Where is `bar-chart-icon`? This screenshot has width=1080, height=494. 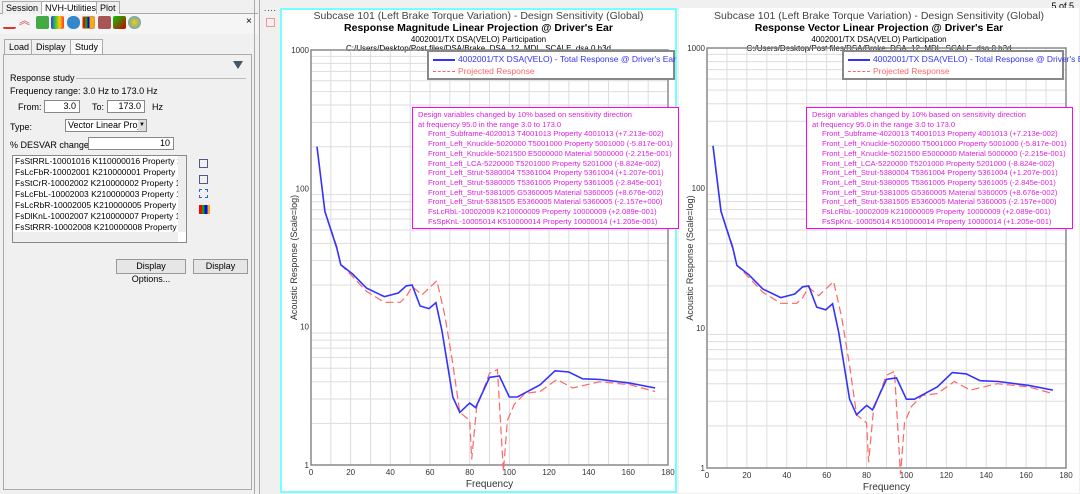
bar-chart-icon is located at coordinates (204, 209).